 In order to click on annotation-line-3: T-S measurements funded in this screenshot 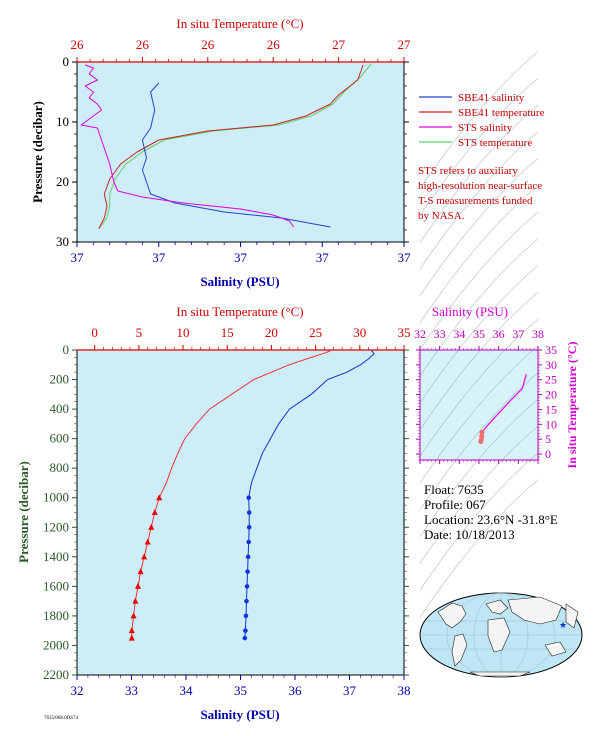, I will do `click(475, 201)`.